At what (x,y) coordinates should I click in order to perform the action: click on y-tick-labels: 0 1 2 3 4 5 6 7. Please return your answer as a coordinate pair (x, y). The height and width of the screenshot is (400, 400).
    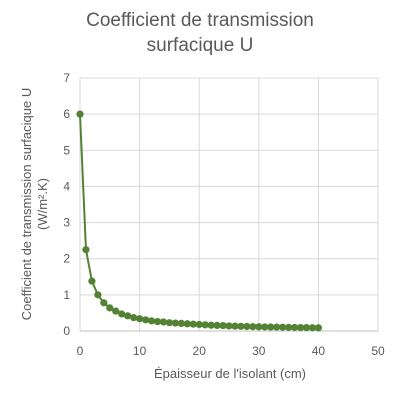
    Looking at the image, I should click on (66, 204).